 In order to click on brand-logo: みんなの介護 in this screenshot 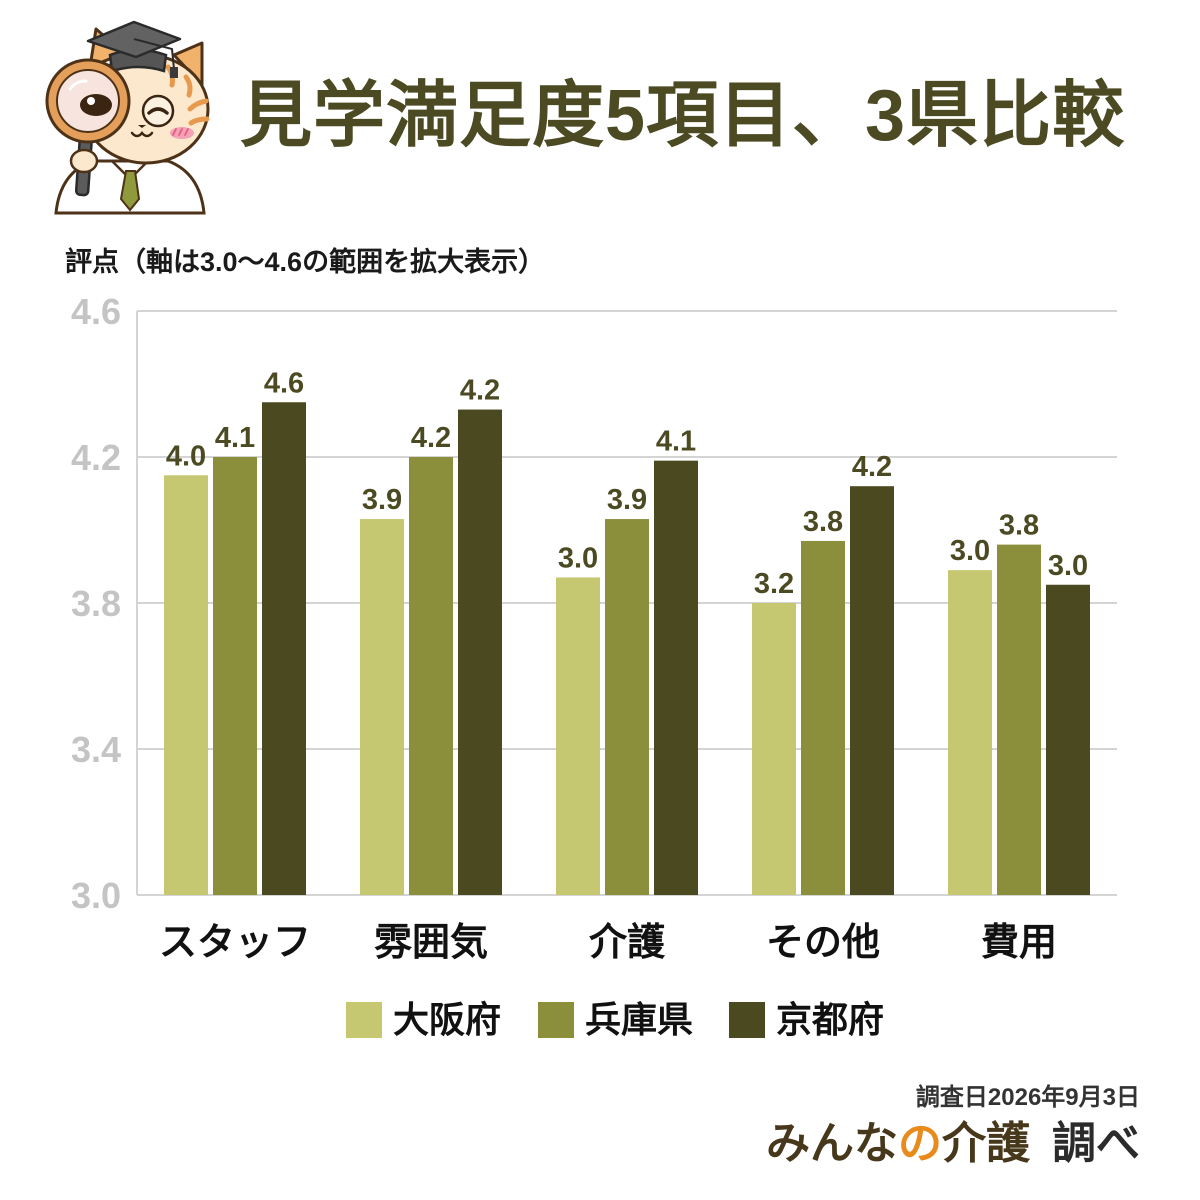, I will do `click(898, 1143)`.